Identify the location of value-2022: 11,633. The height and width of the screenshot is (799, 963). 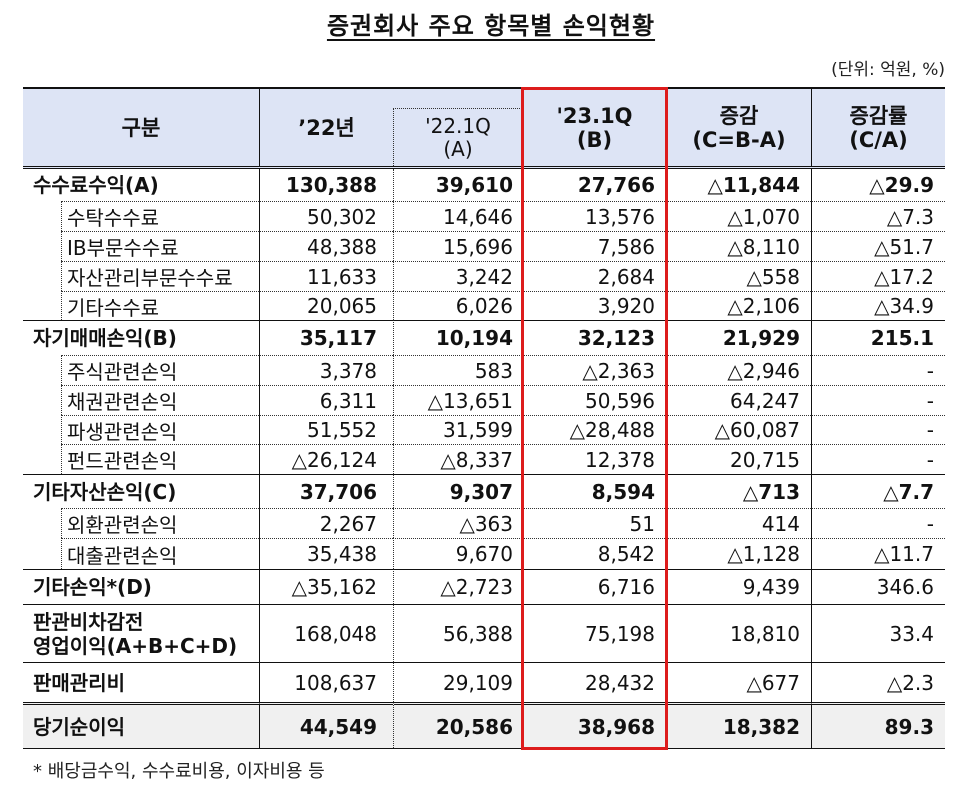
(326, 276).